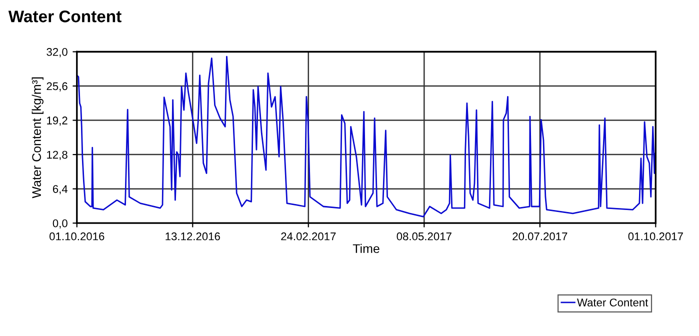 The image size is (699, 336). I want to click on x-tick-label: 20.07.2017, so click(540, 236).